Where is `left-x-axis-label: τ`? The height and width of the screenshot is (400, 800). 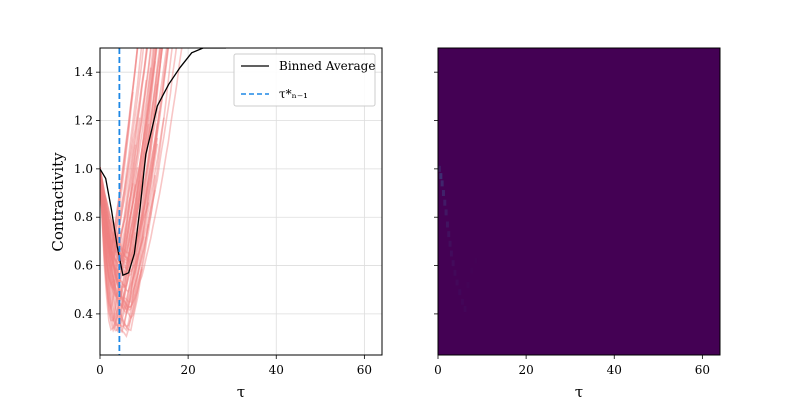
left-x-axis-label: τ is located at coordinates (241, 391).